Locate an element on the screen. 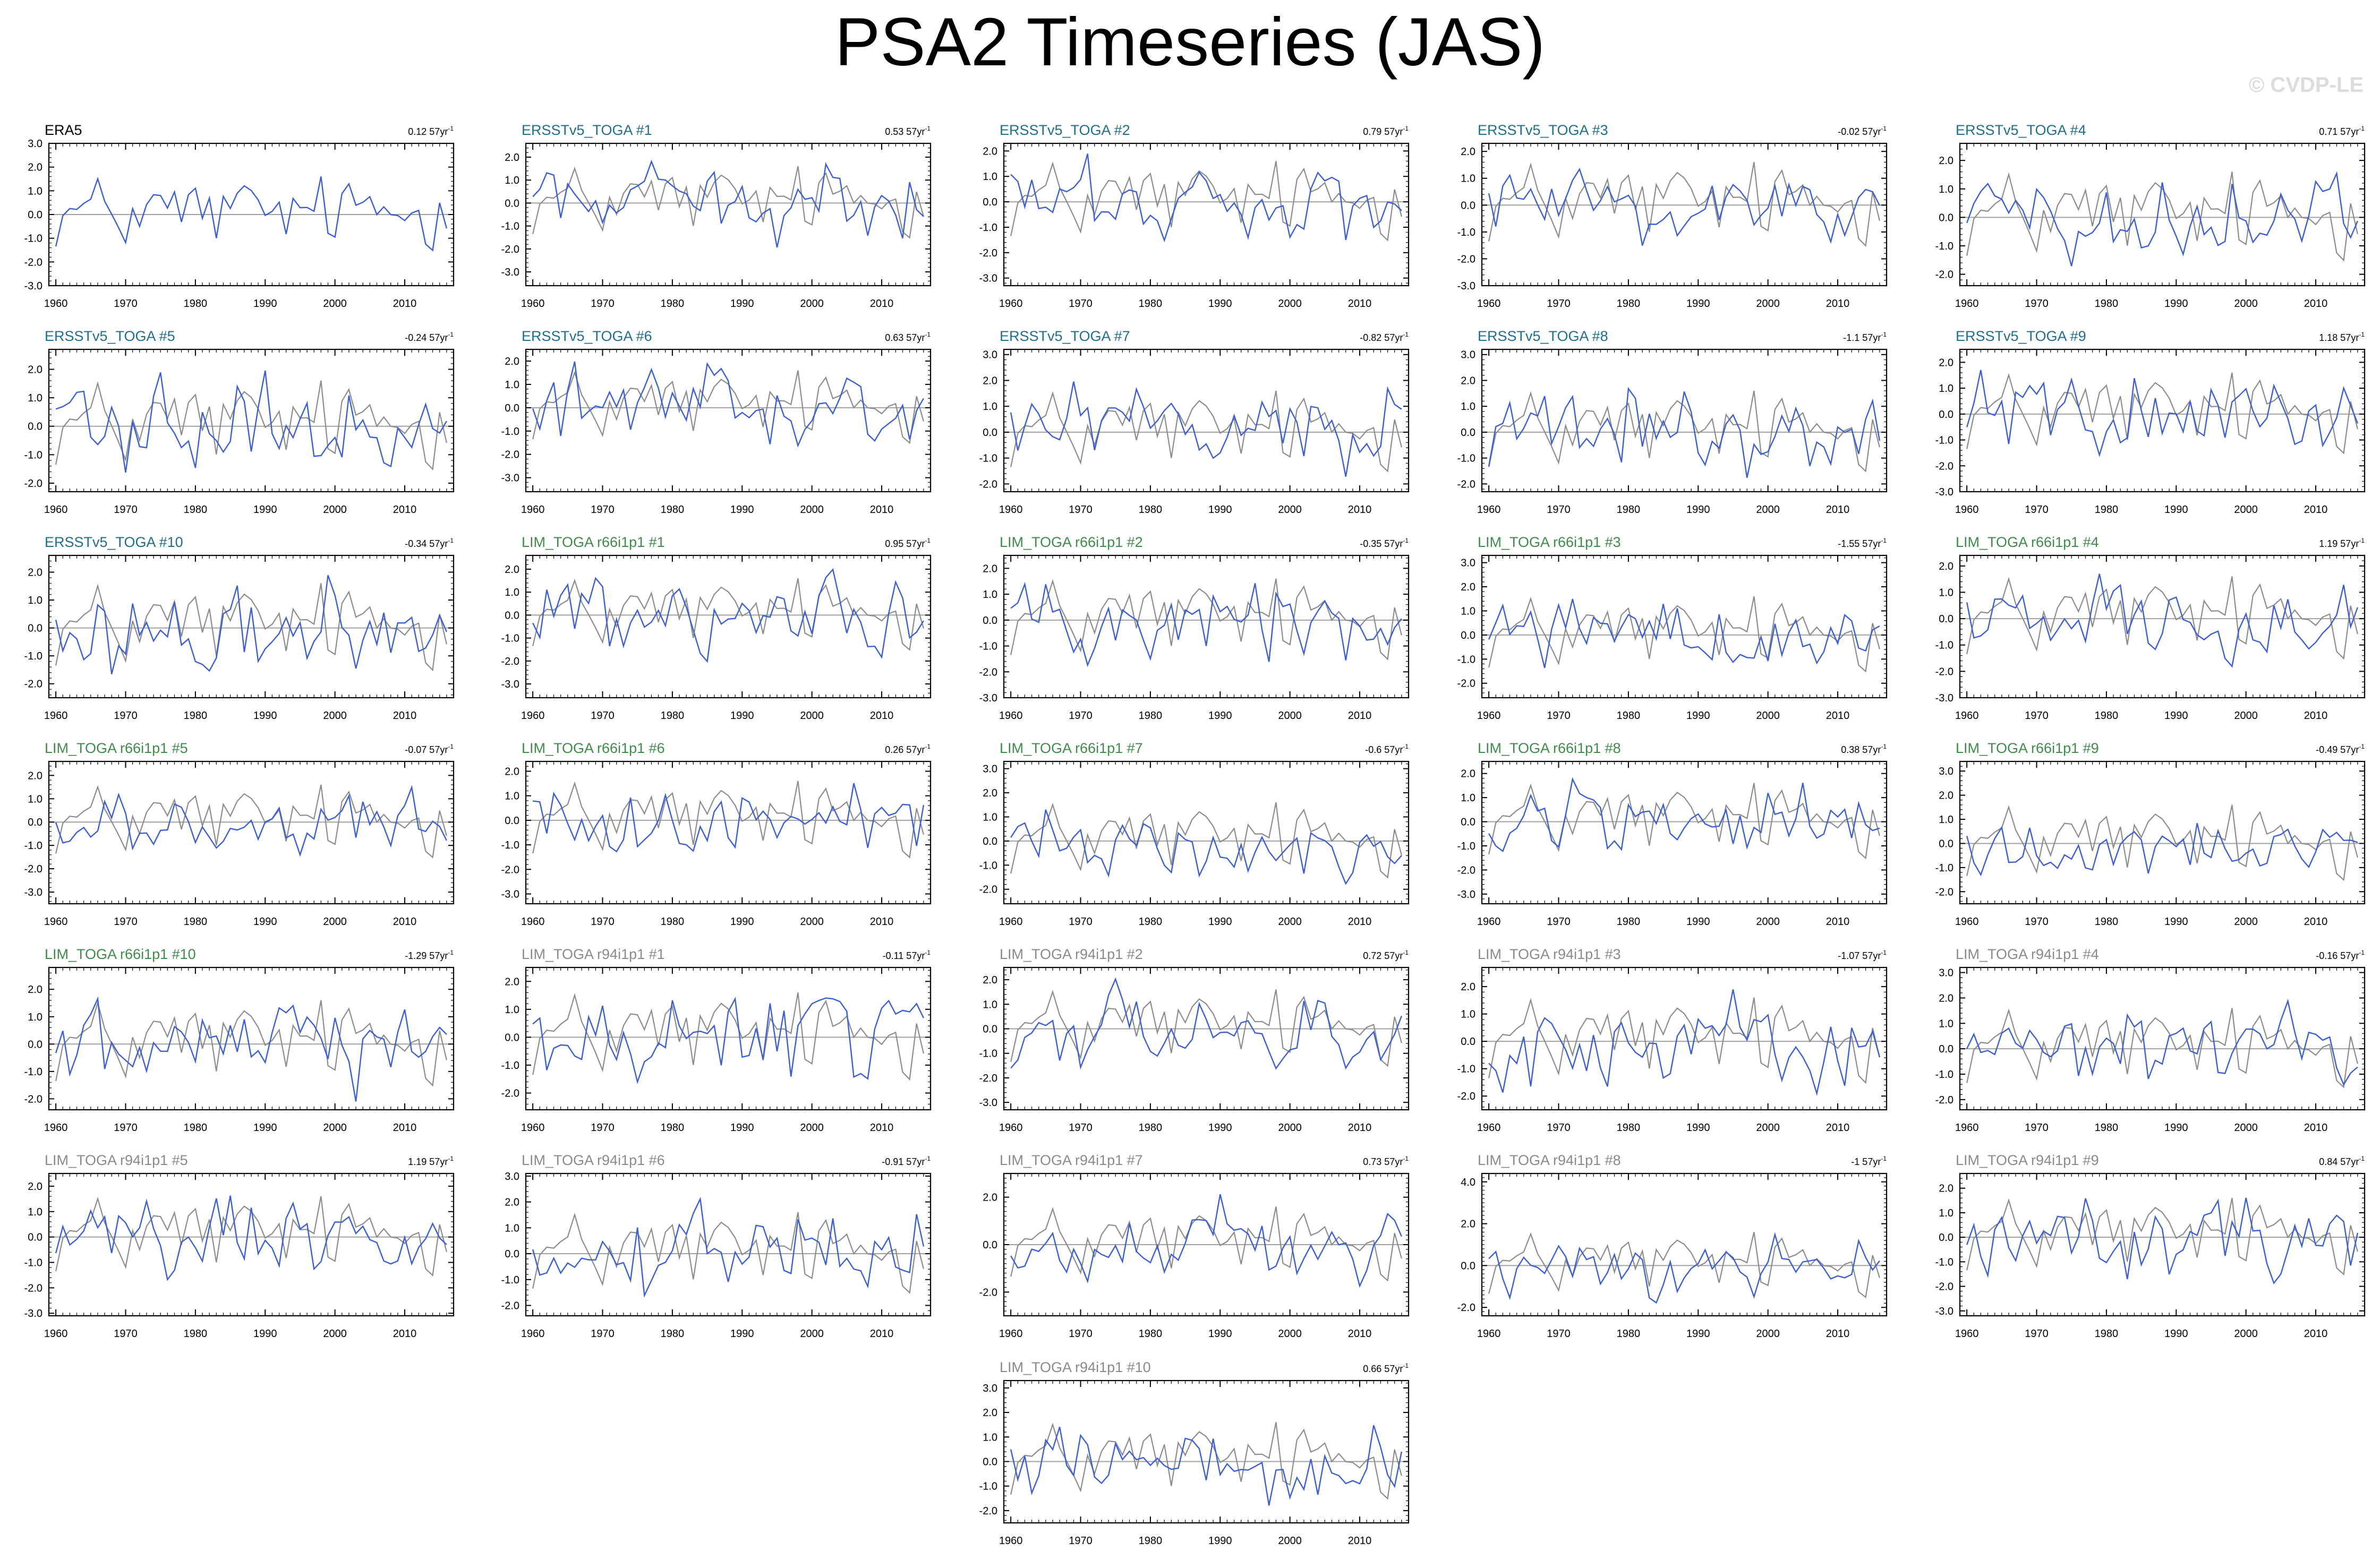 Image resolution: width=2380 pixels, height=1568 pixels. trend-label: -0.82 57yr-1 is located at coordinates (1384, 337).